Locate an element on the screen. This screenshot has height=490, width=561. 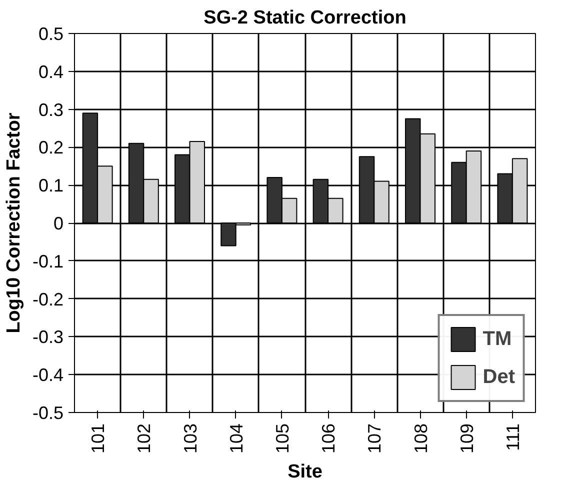
x-tick-label: 103 is located at coordinates (190, 438).